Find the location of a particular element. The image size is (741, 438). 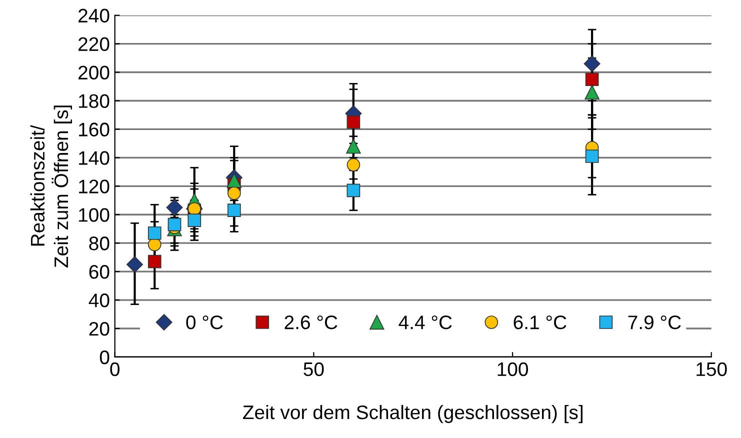

y-axis-title: Reaktionszeit/ Zeit zum Öffnen [s] is located at coordinates (51, 187).